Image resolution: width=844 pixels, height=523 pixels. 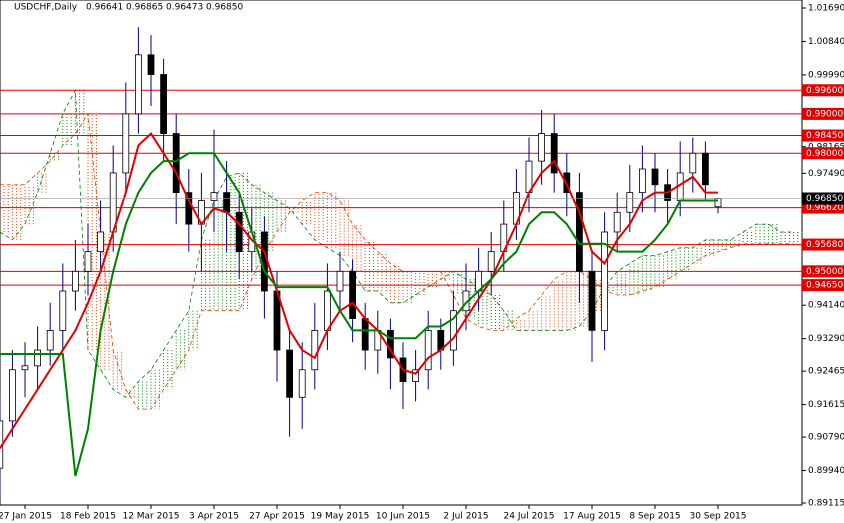 I want to click on y-tick-label: 0.91615, so click(x=826, y=405).